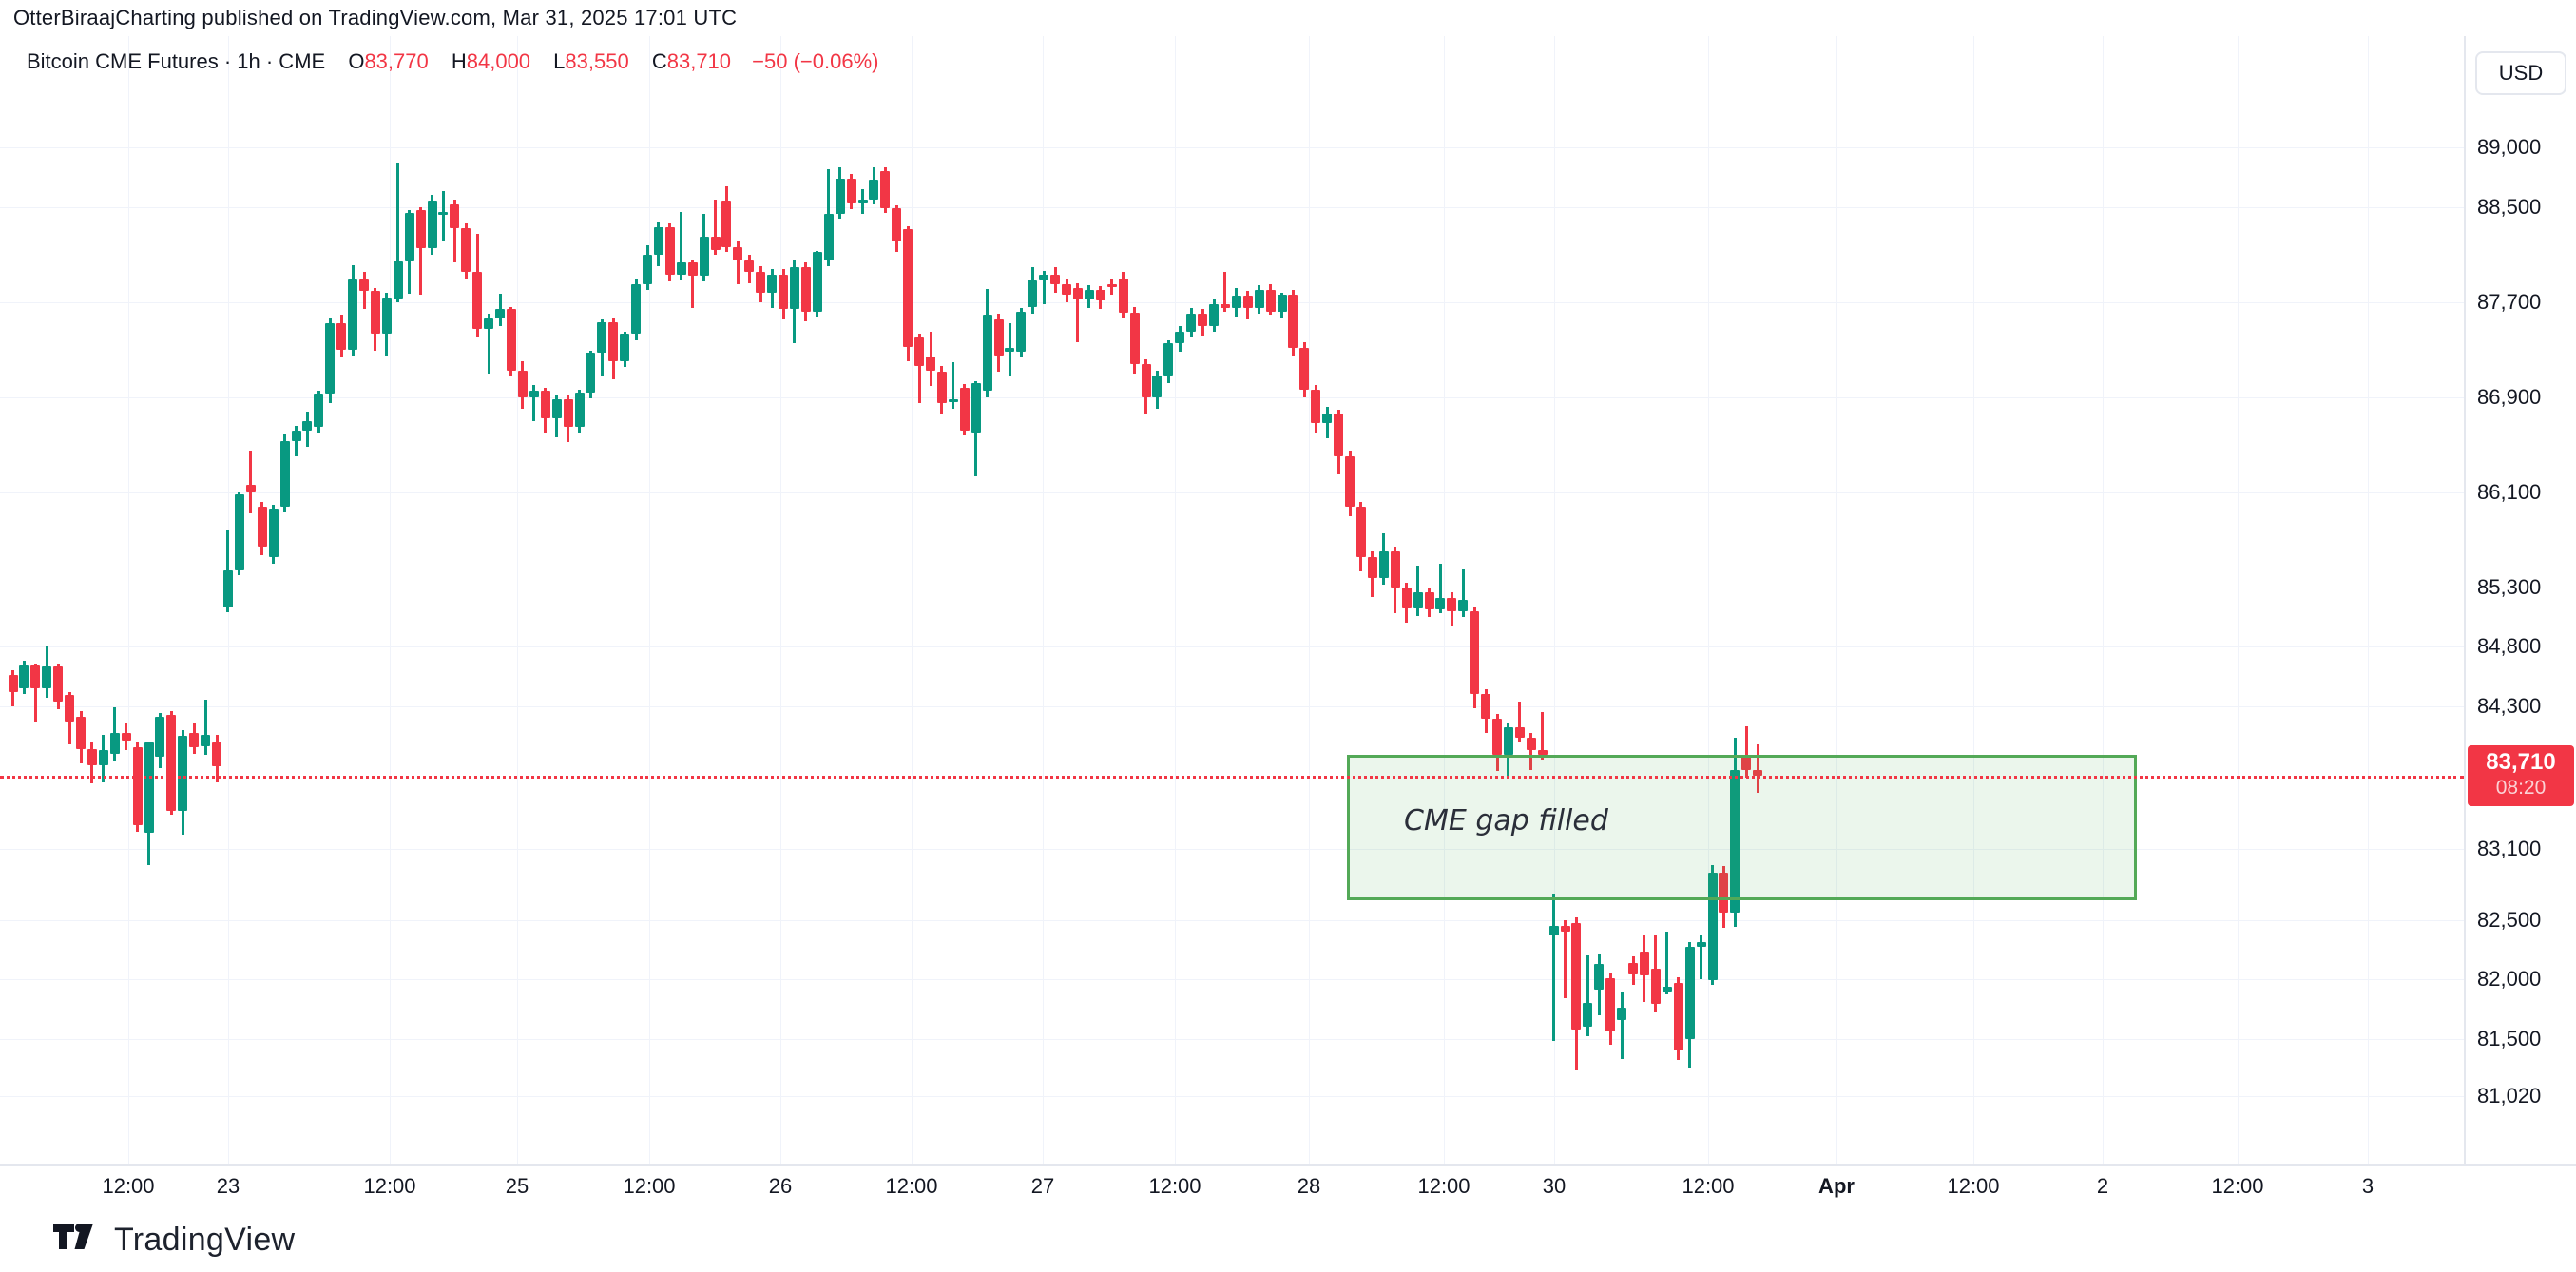 This screenshot has width=2576, height=1272. What do you see at coordinates (2521, 762) in the screenshot?
I see `current-price-value: 83,710` at bounding box center [2521, 762].